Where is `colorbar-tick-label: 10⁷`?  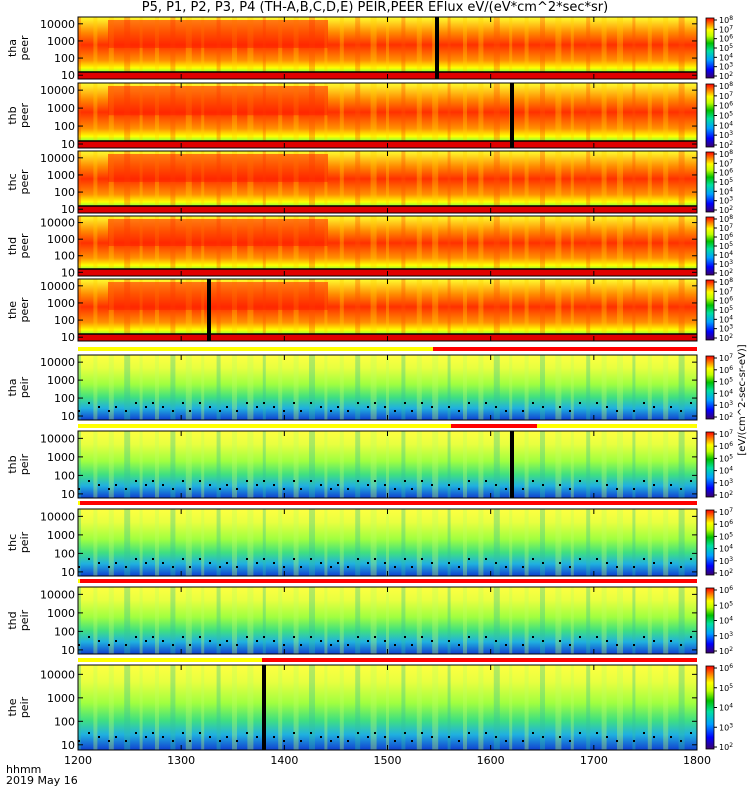 colorbar-tick-label: 10⁷ is located at coordinates (726, 228).